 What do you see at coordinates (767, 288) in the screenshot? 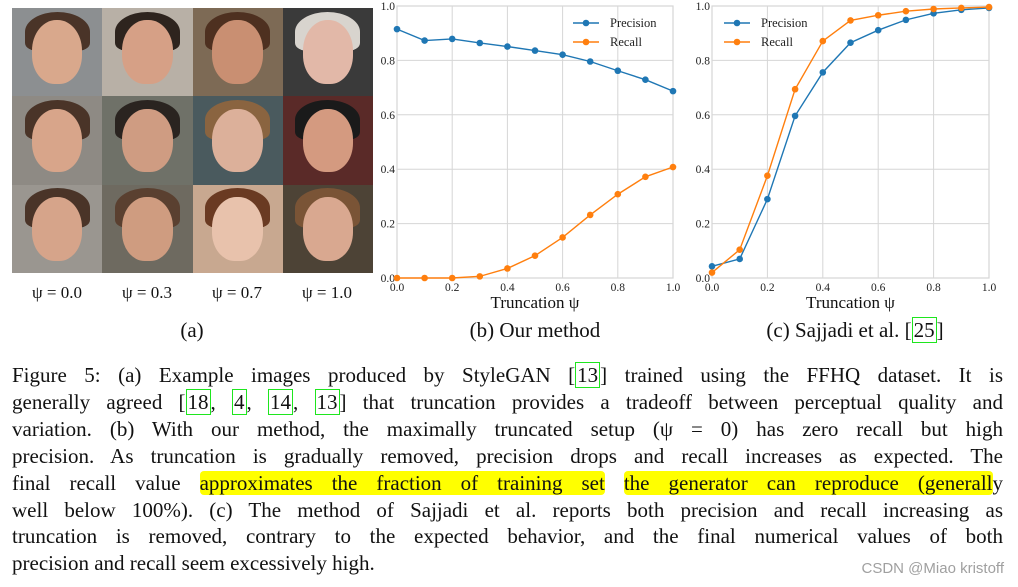
I see `x-tick-label: 0.2` at bounding box center [767, 288].